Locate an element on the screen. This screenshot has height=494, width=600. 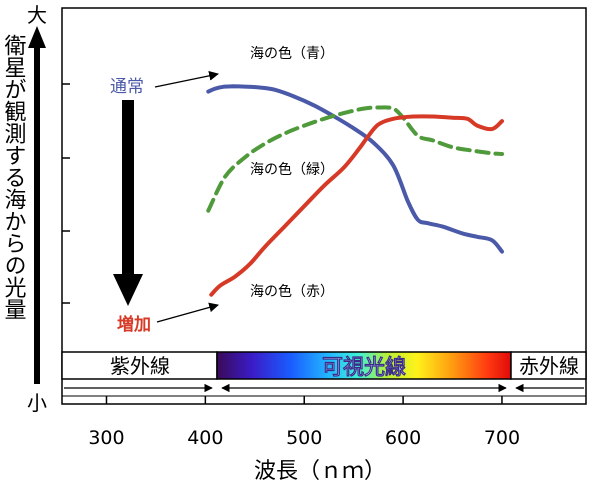
x-tick-label: 500 is located at coordinates (304, 438).